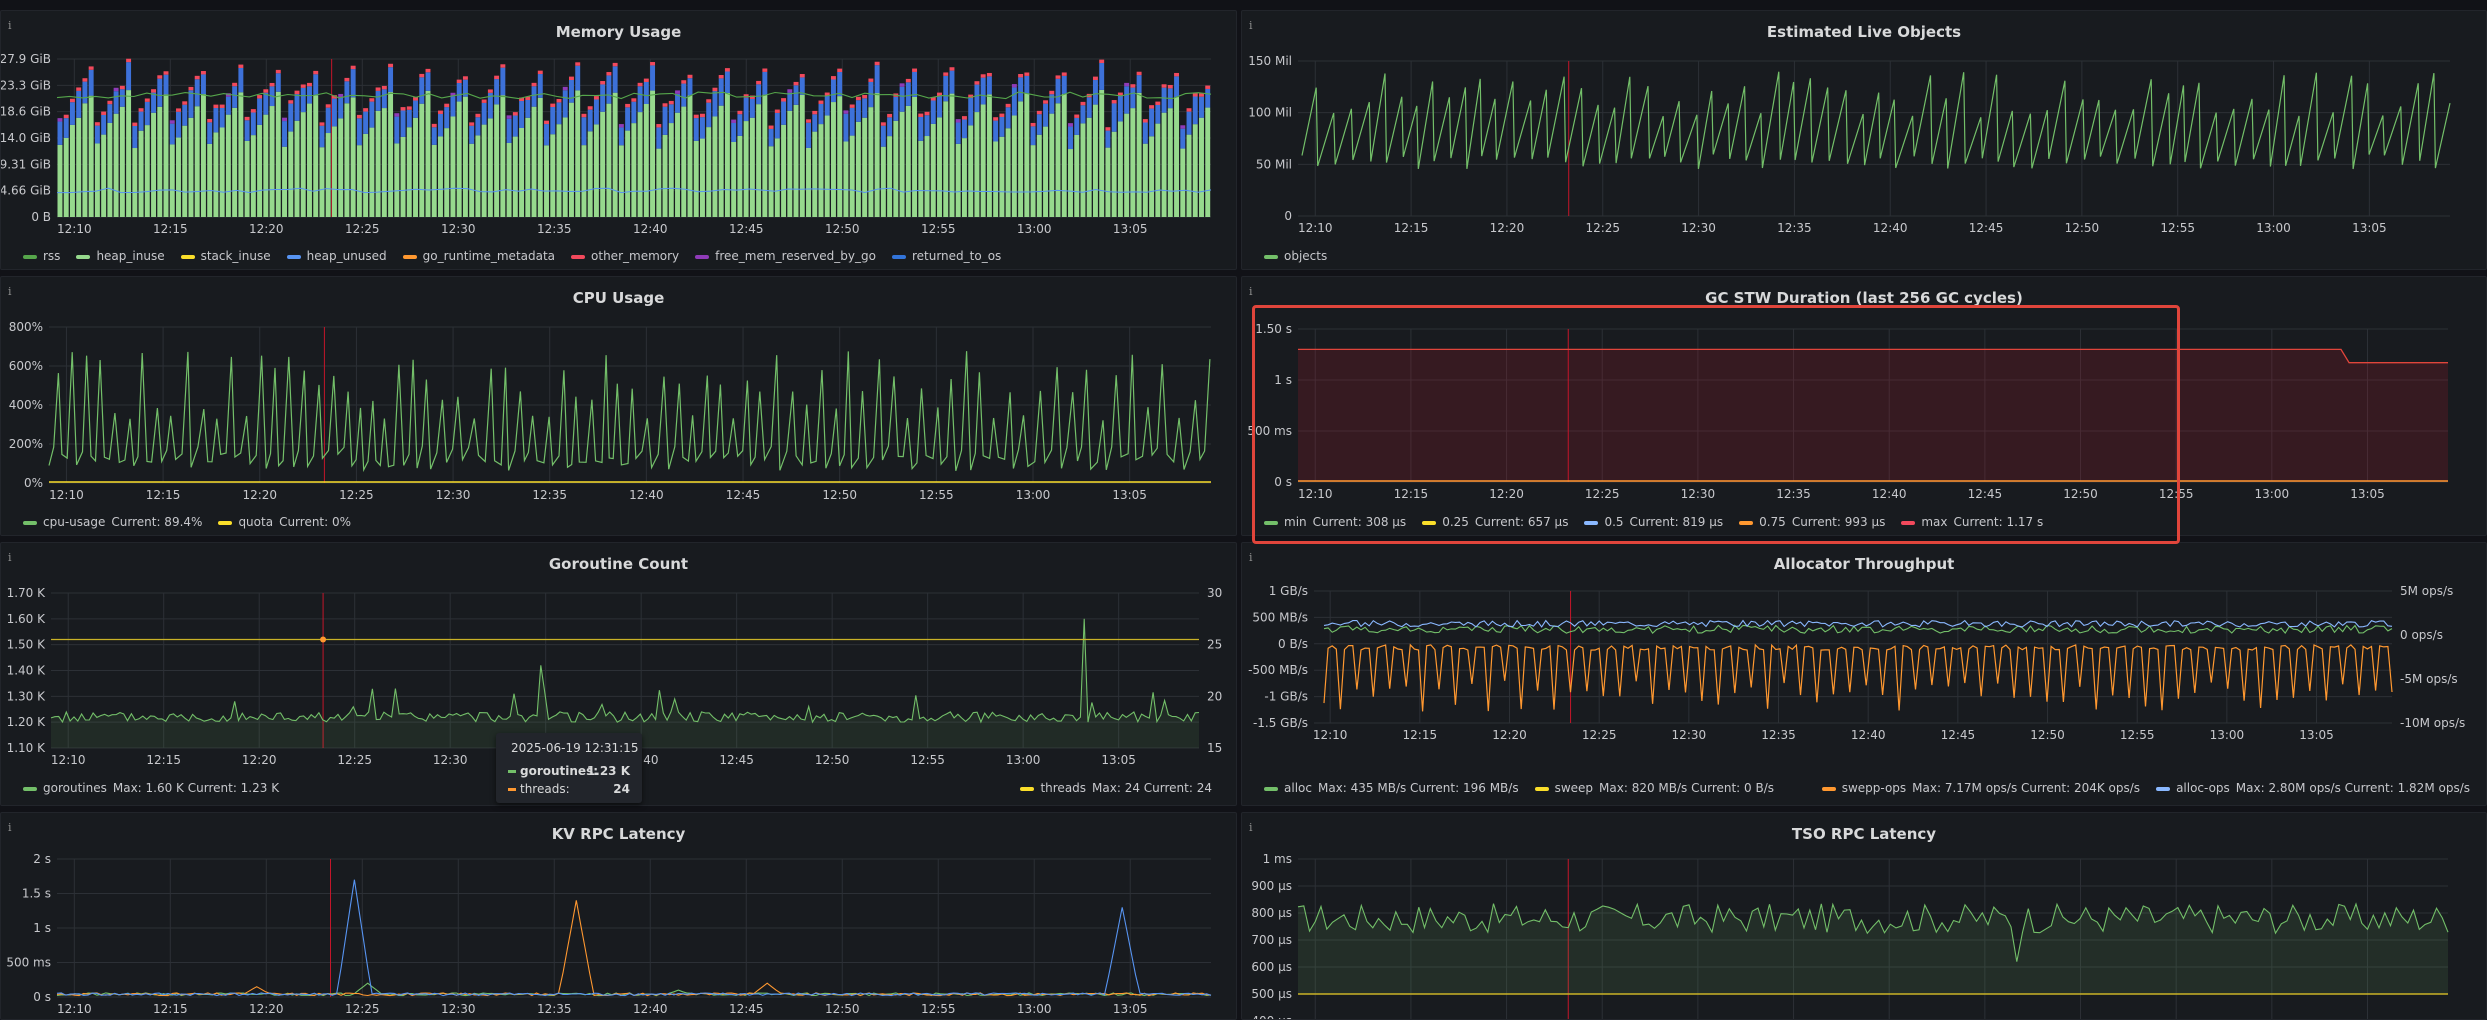 The width and height of the screenshot is (2487, 1020). Describe the element at coordinates (785, 256) in the screenshot. I see `legend-item: free_mem_reserved_by_go` at that location.